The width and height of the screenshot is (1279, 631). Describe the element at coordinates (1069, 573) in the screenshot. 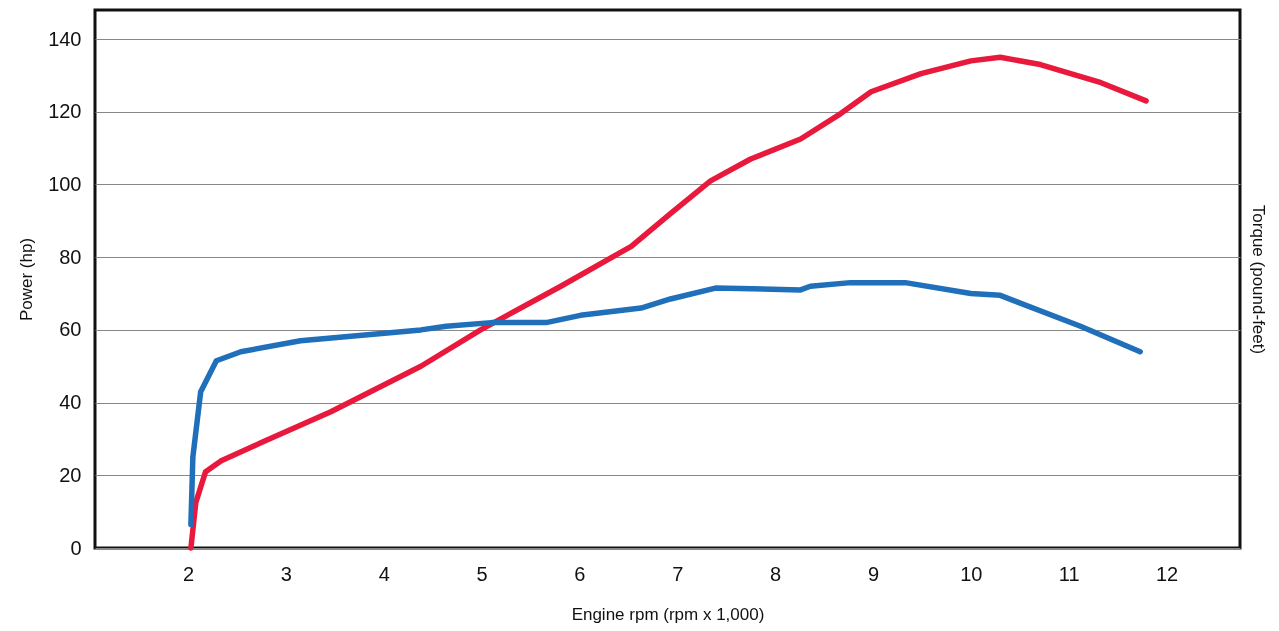

I see `x-tick-label: 11` at that location.